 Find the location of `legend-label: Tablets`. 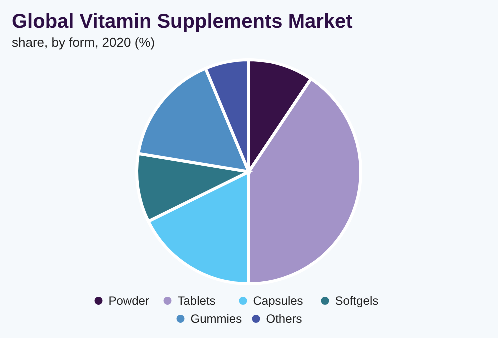

legend-label: Tablets is located at coordinates (197, 301).